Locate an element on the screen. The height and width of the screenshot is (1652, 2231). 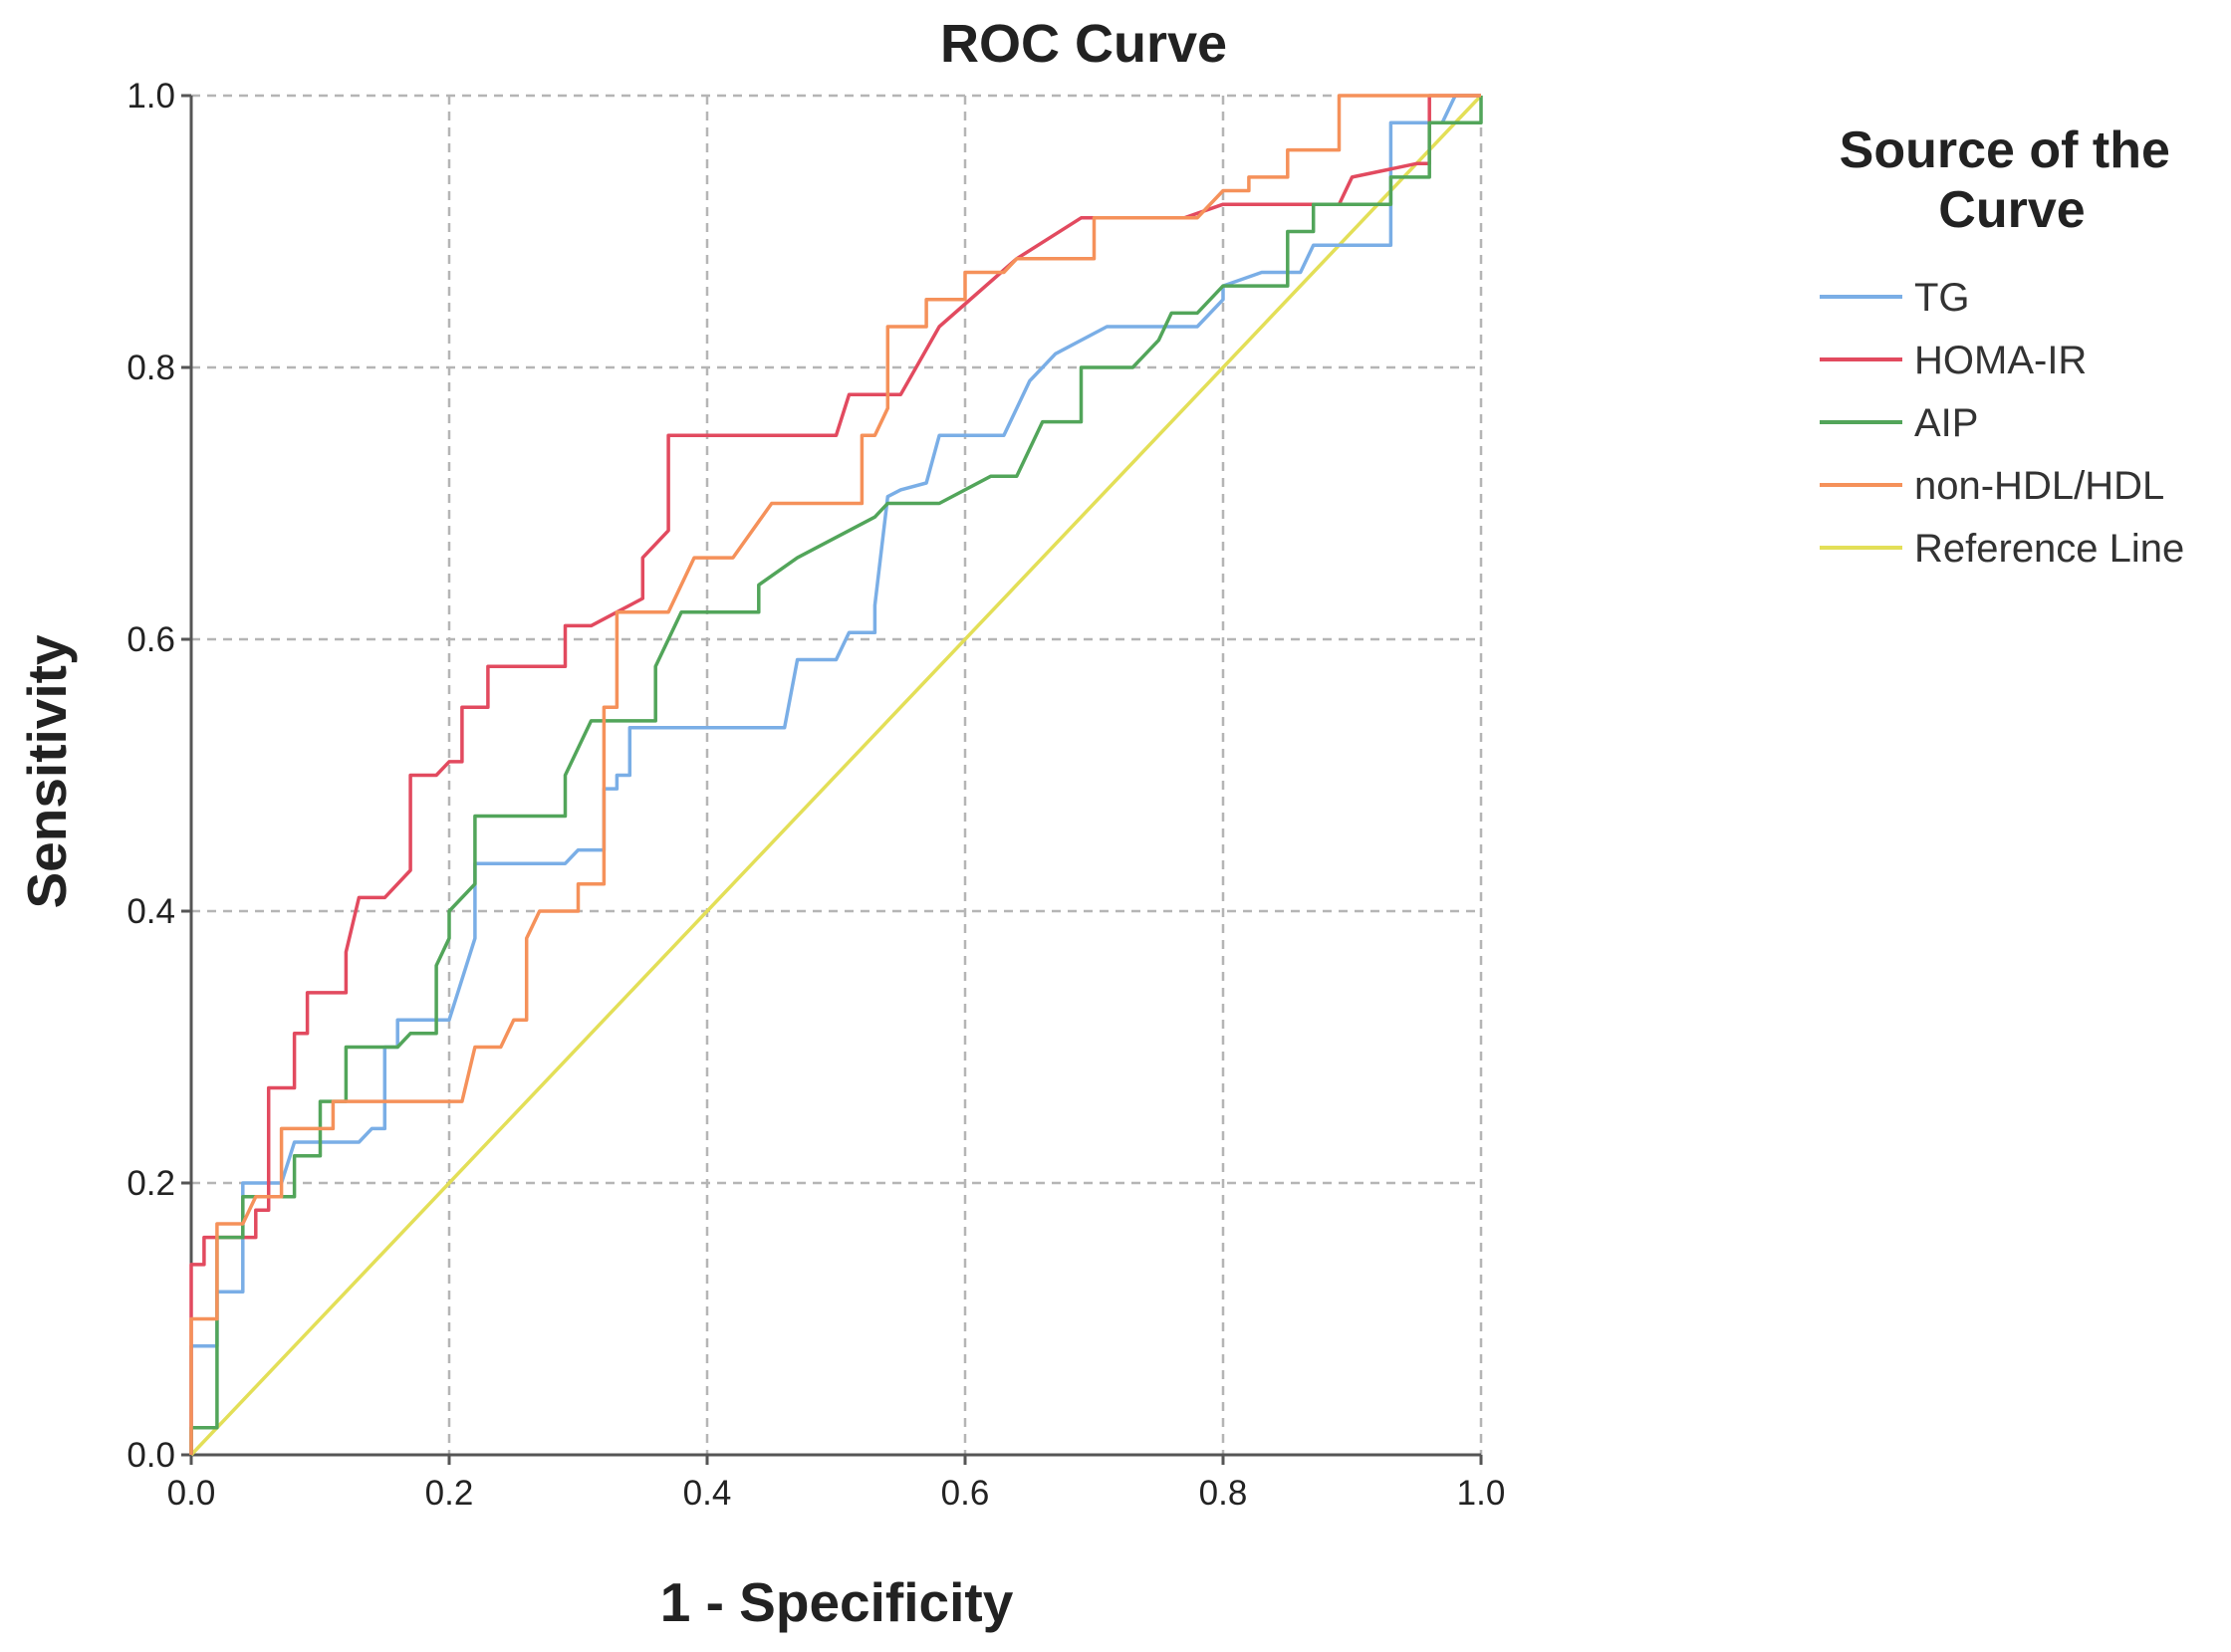
legend-label-homa-ir: HOMA-IR is located at coordinates (2000, 360).